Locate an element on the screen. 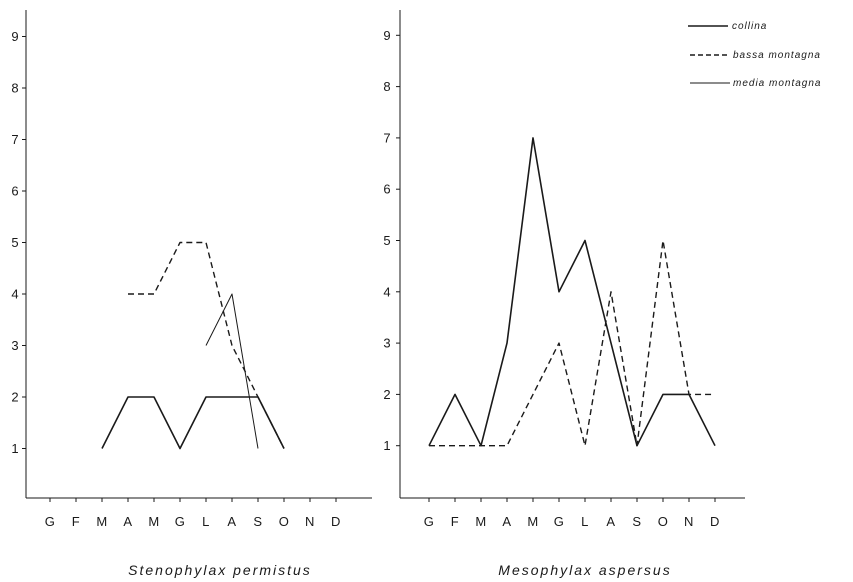 The image size is (853, 582). legend: collina bassa montagna media montagna is located at coordinates (755, 55).